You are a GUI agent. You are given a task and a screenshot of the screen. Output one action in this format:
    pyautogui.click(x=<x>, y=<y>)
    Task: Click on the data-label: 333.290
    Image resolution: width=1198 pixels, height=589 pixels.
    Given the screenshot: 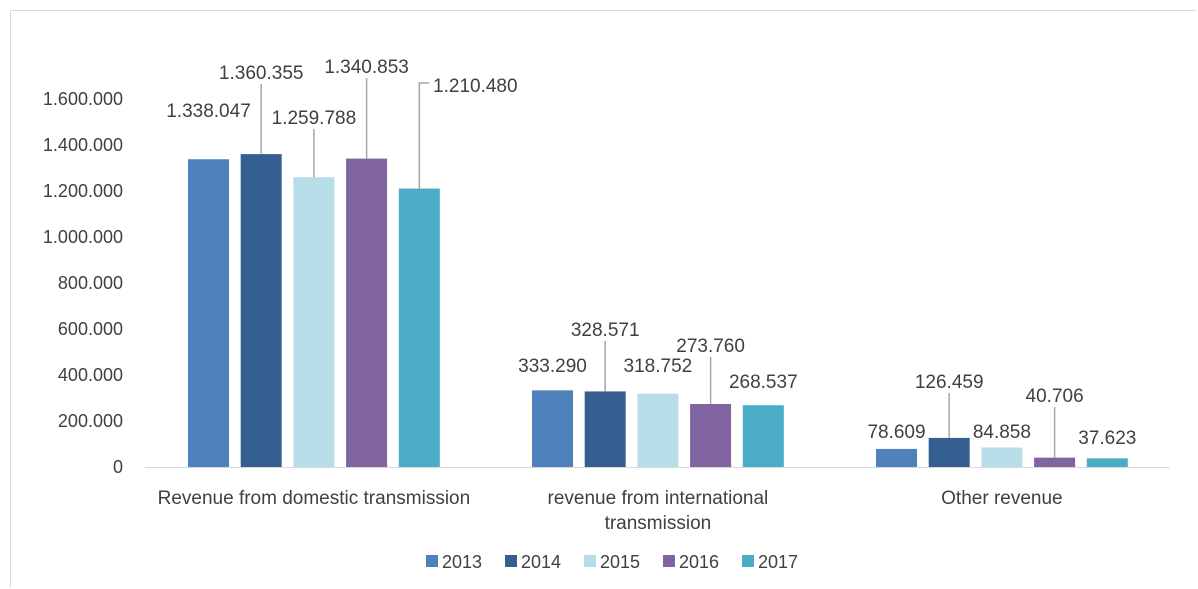 What is the action you would take?
    pyautogui.click(x=552, y=366)
    